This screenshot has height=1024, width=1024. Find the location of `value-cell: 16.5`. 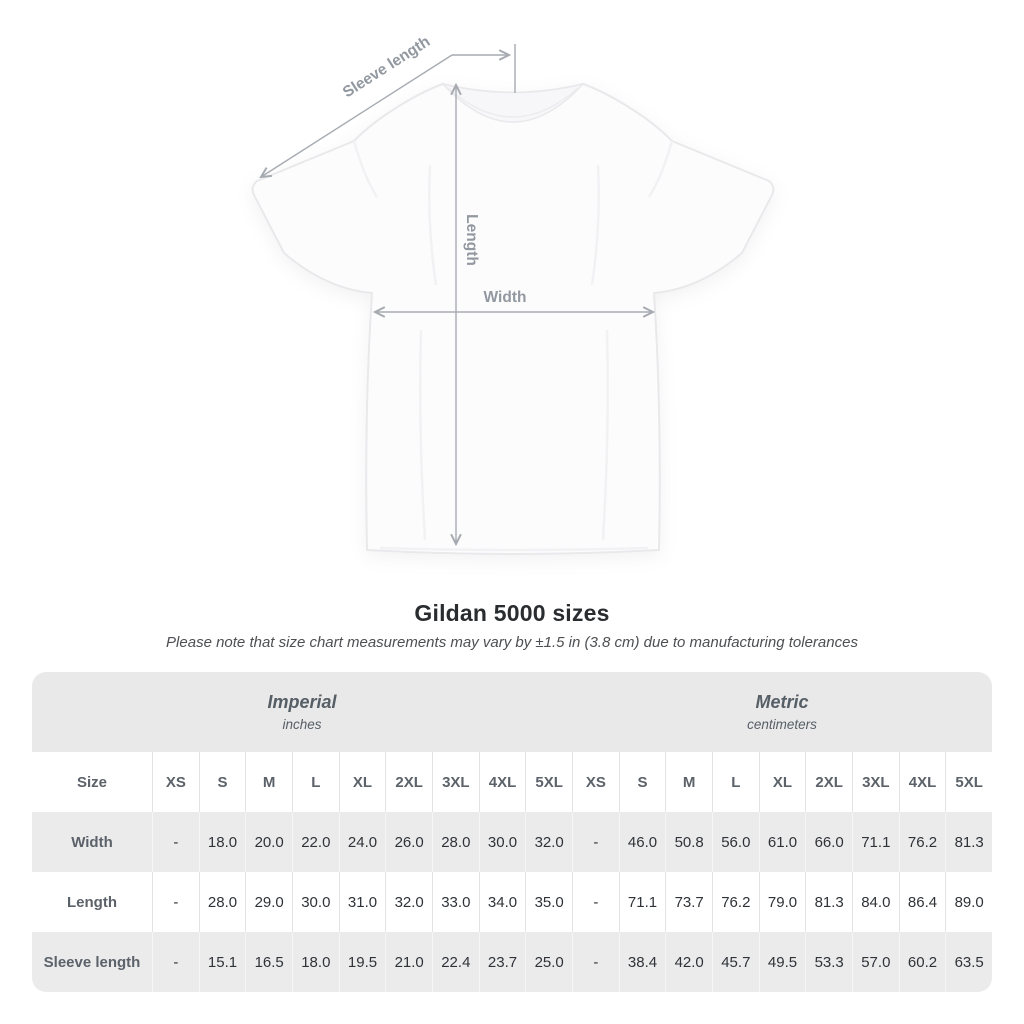

value-cell: 16.5 is located at coordinates (268, 962).